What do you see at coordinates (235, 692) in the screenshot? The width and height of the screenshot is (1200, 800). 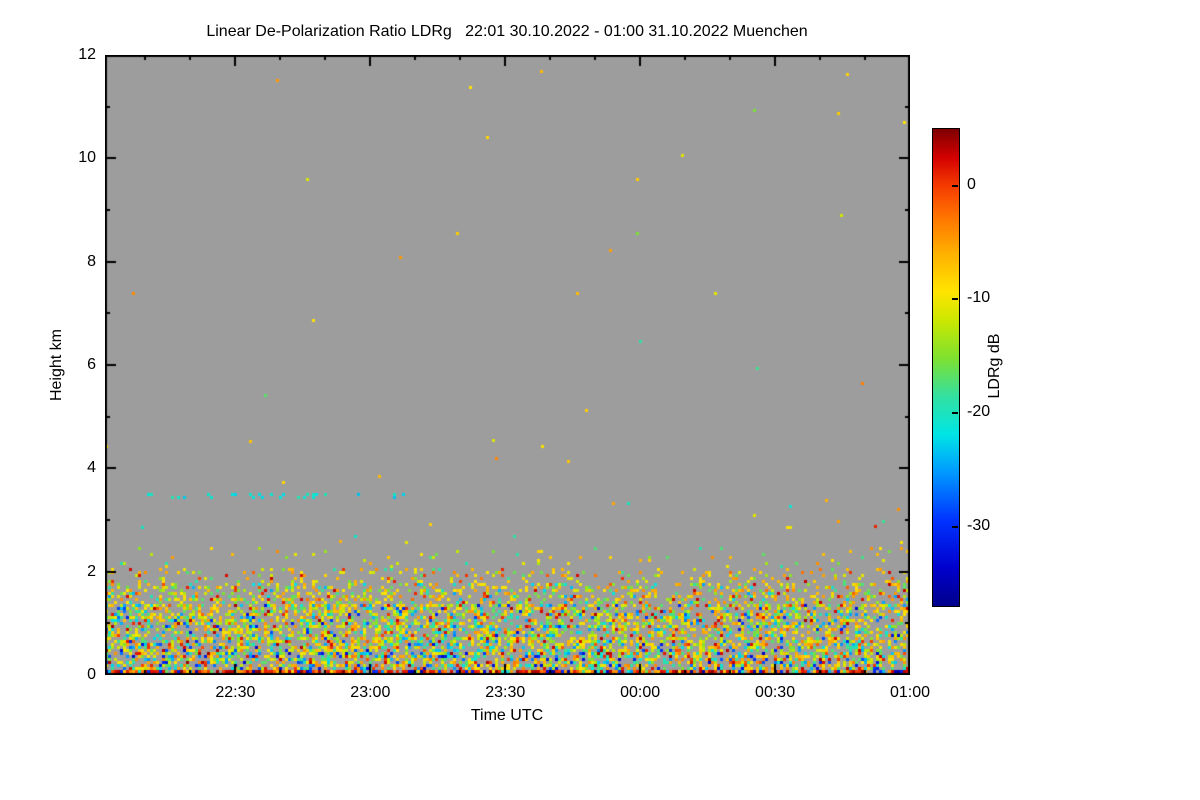 I see `x-tick-label: 22:30` at bounding box center [235, 692].